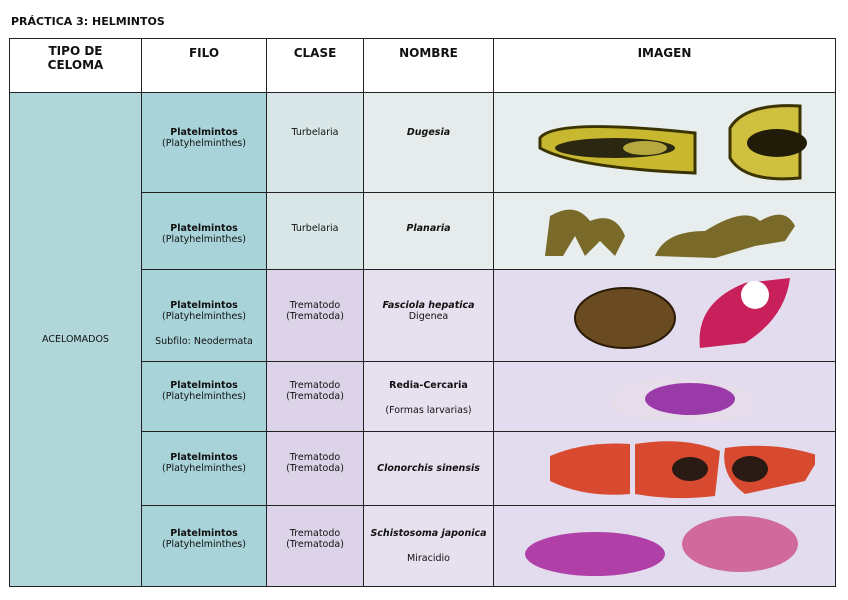 This screenshot has height=600, width=848. Describe the element at coordinates (428, 132) in the screenshot. I see `nombre: Dugesia` at that location.